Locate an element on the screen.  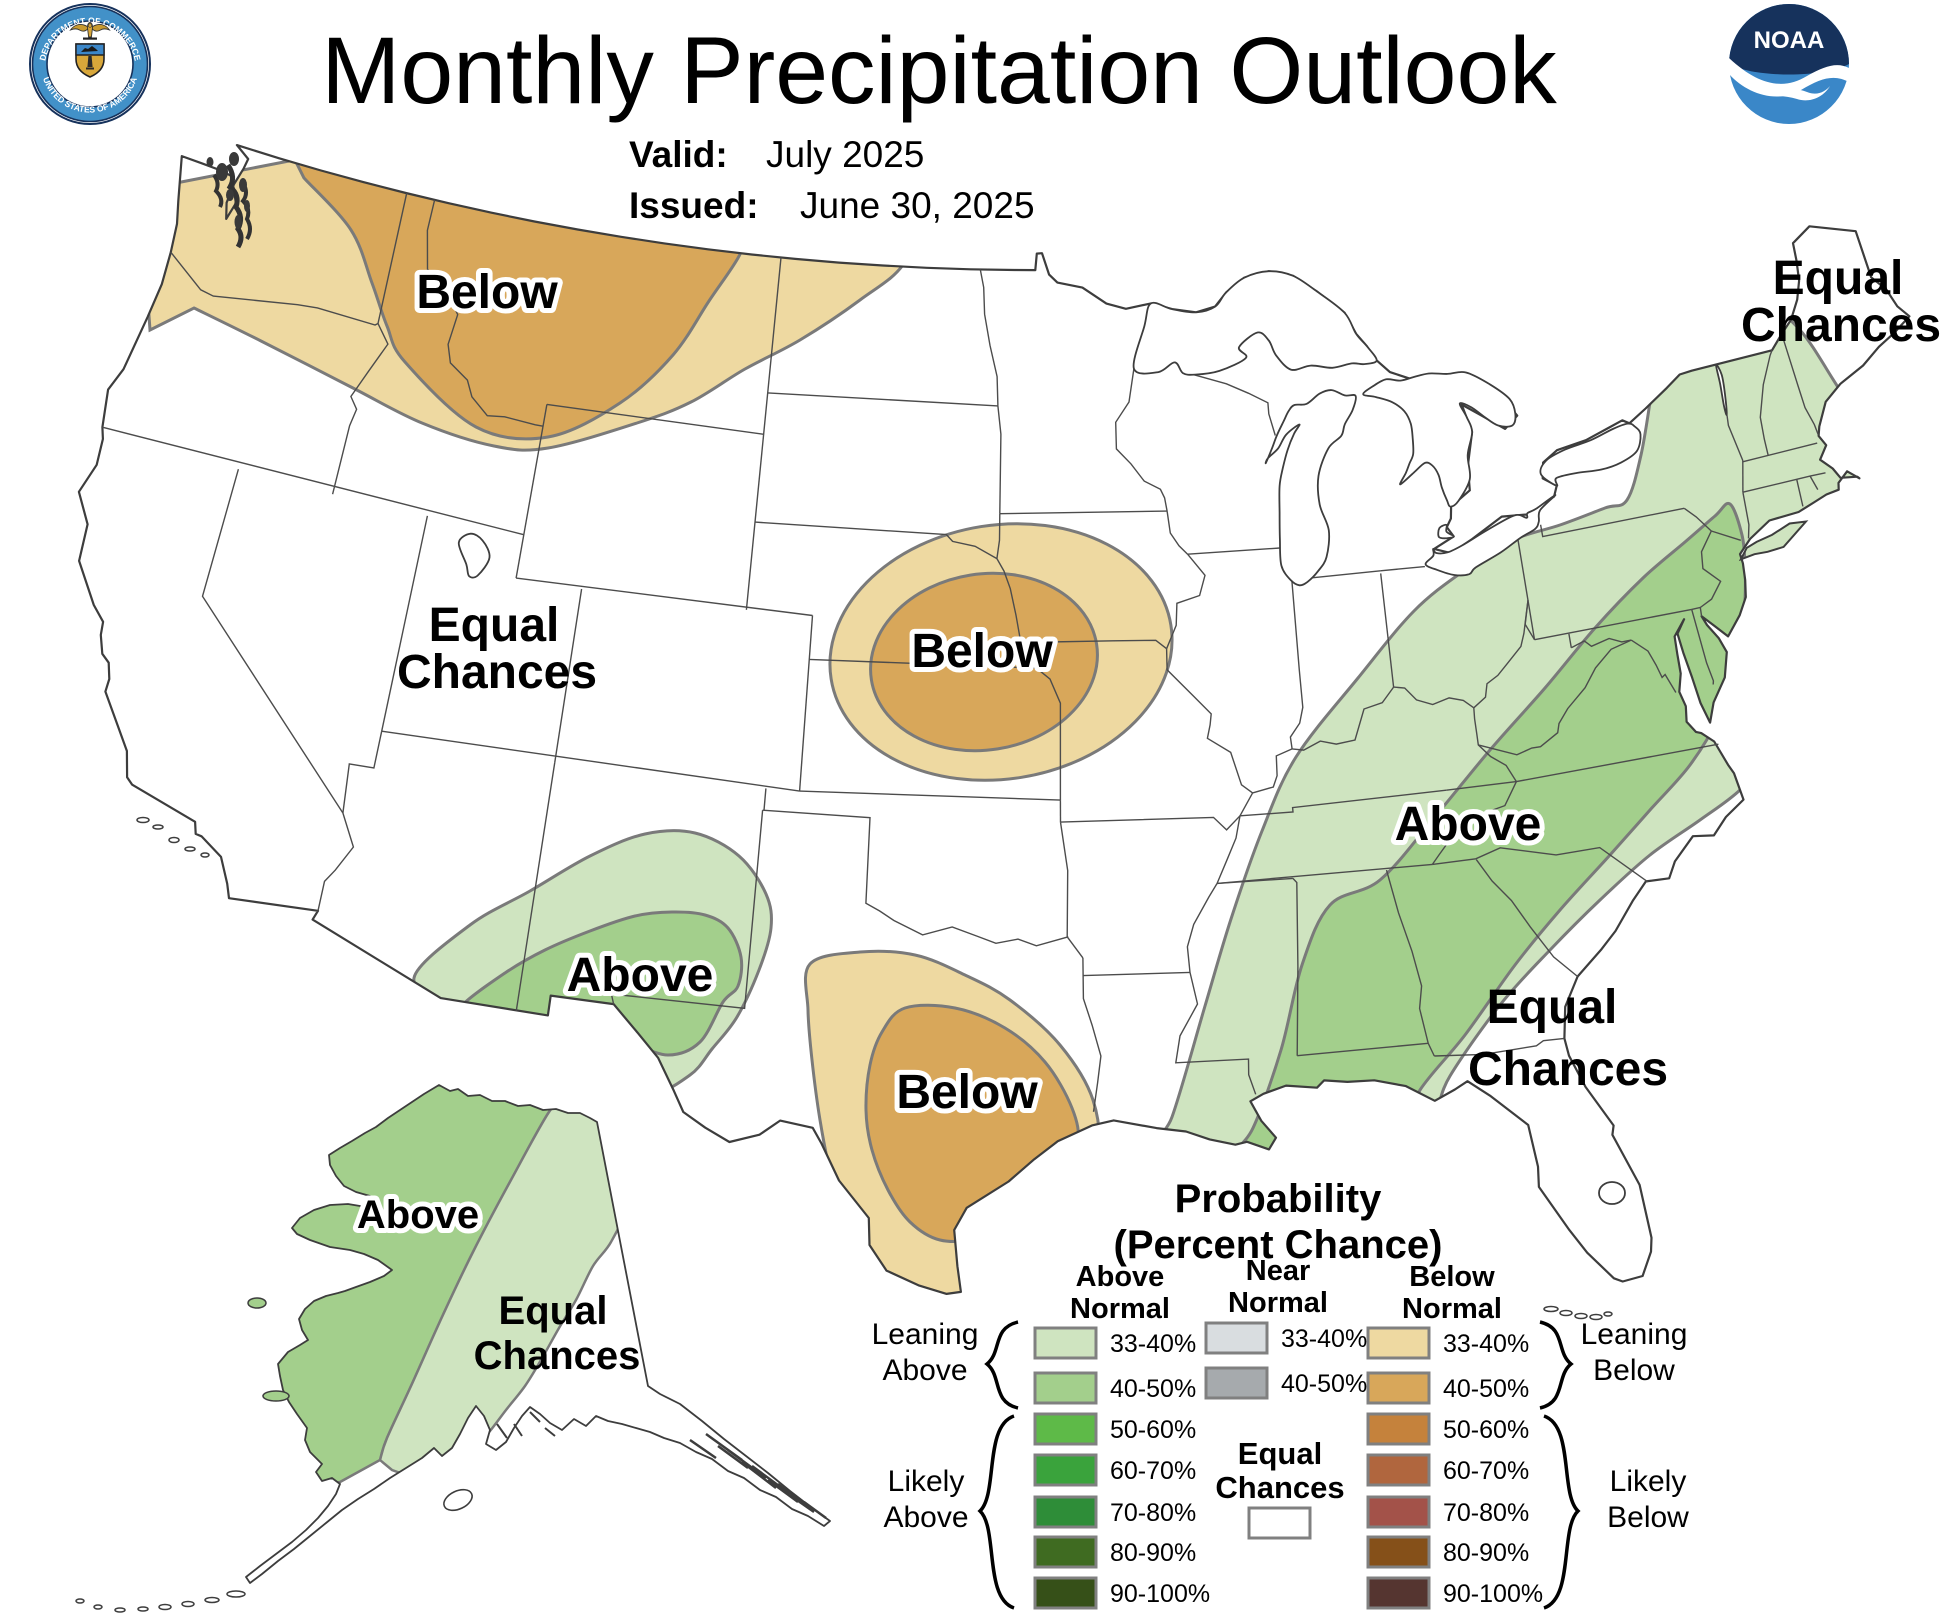
svg-text: Issued: is located at coordinates (694, 205).